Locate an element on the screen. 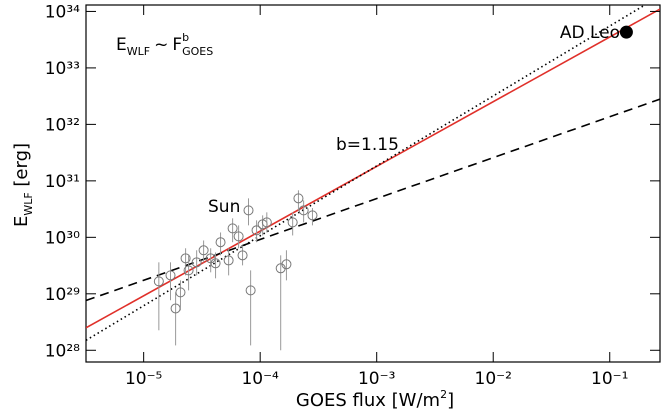 This screenshot has width=665, height=417. x-tick-label: 10⁻⁵ is located at coordinates (143, 379).